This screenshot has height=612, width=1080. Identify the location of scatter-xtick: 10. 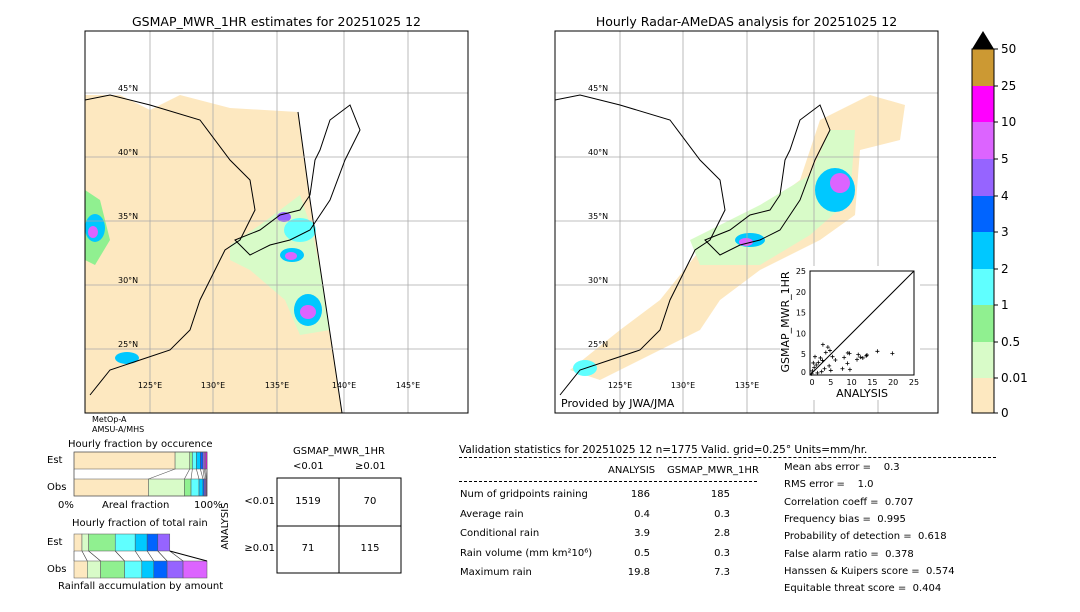
(852, 382).